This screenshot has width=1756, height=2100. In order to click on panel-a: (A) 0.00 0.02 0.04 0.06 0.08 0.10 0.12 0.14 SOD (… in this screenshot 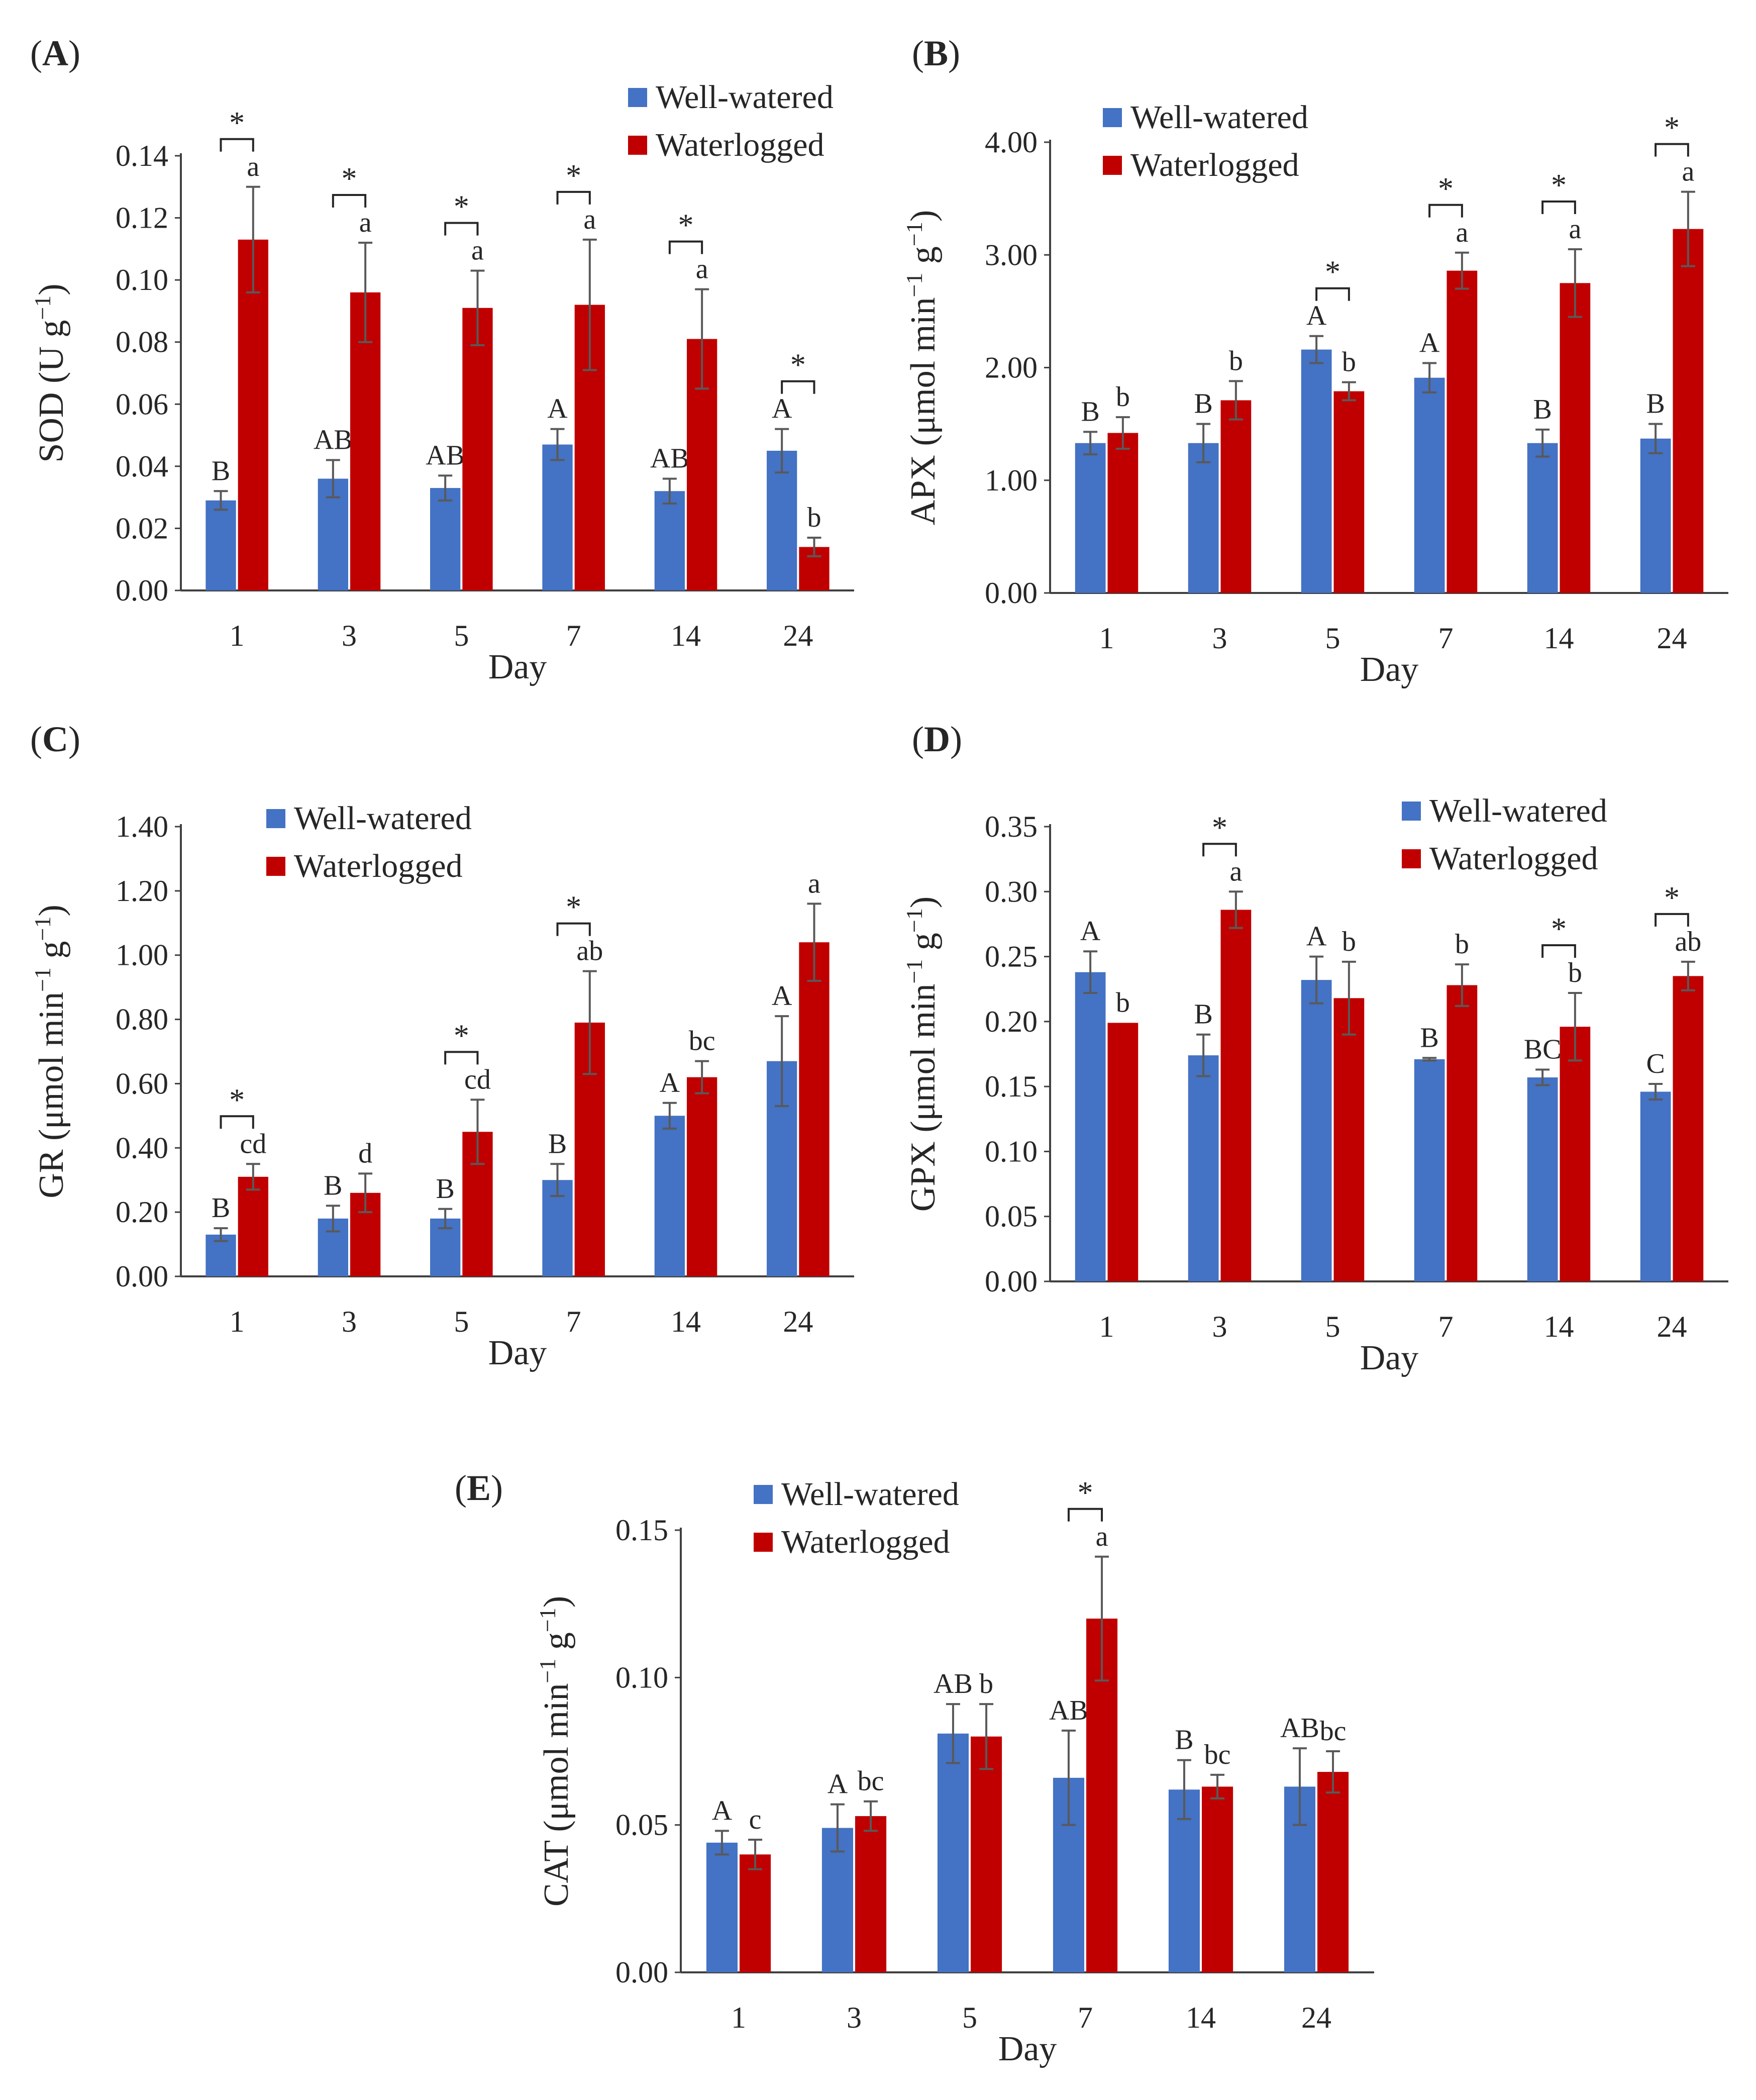, I will do `click(442, 359)`.